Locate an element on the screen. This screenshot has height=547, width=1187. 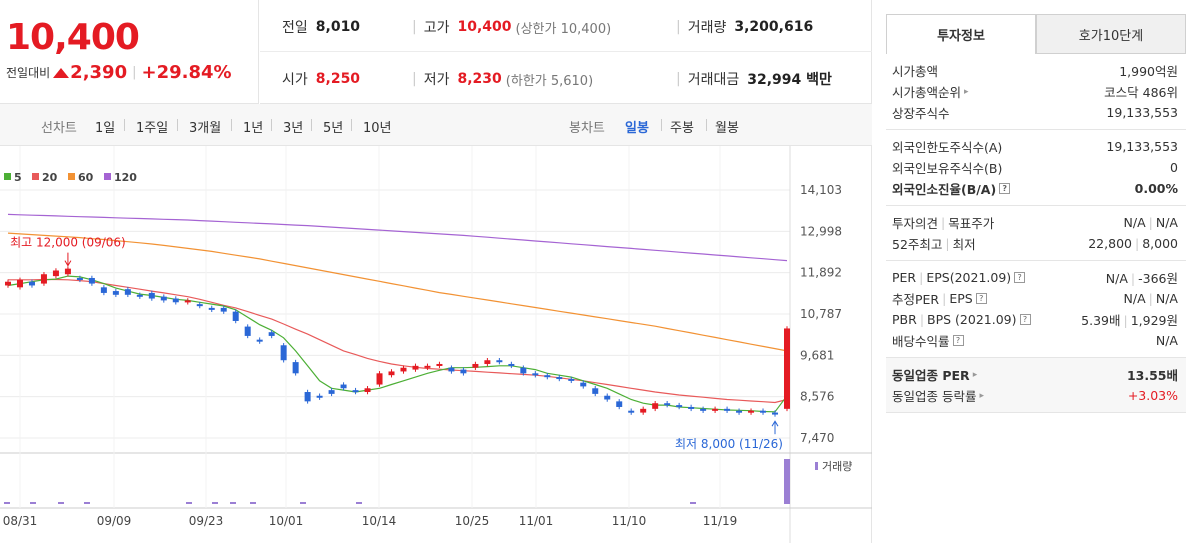
open-label: 시가 is located at coordinates (295, 80).